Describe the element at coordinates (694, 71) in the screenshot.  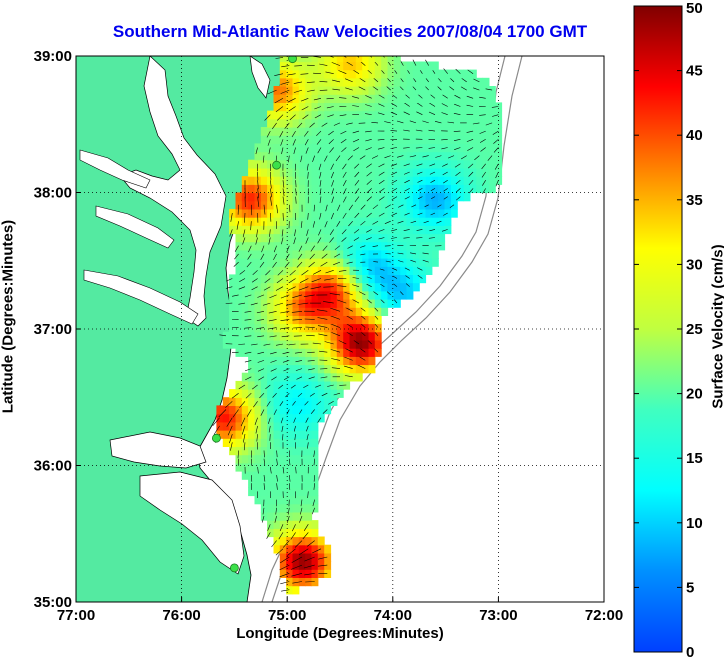
I see `colorbar-tick-label: 45` at that location.